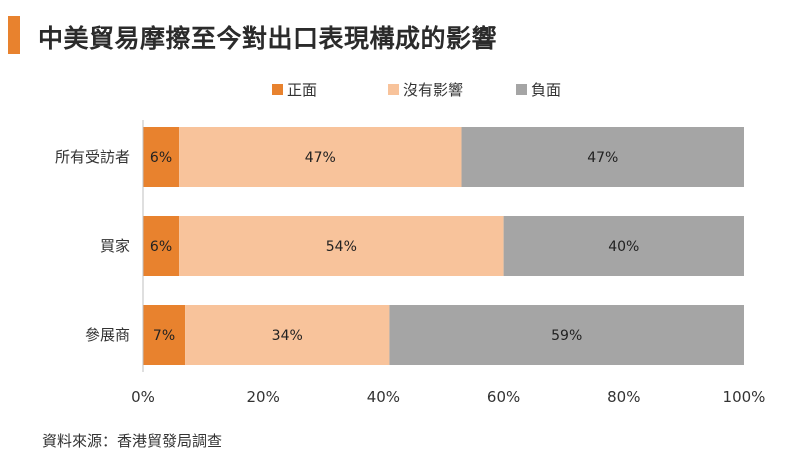  I want to click on data-label: 34%, so click(287, 336).